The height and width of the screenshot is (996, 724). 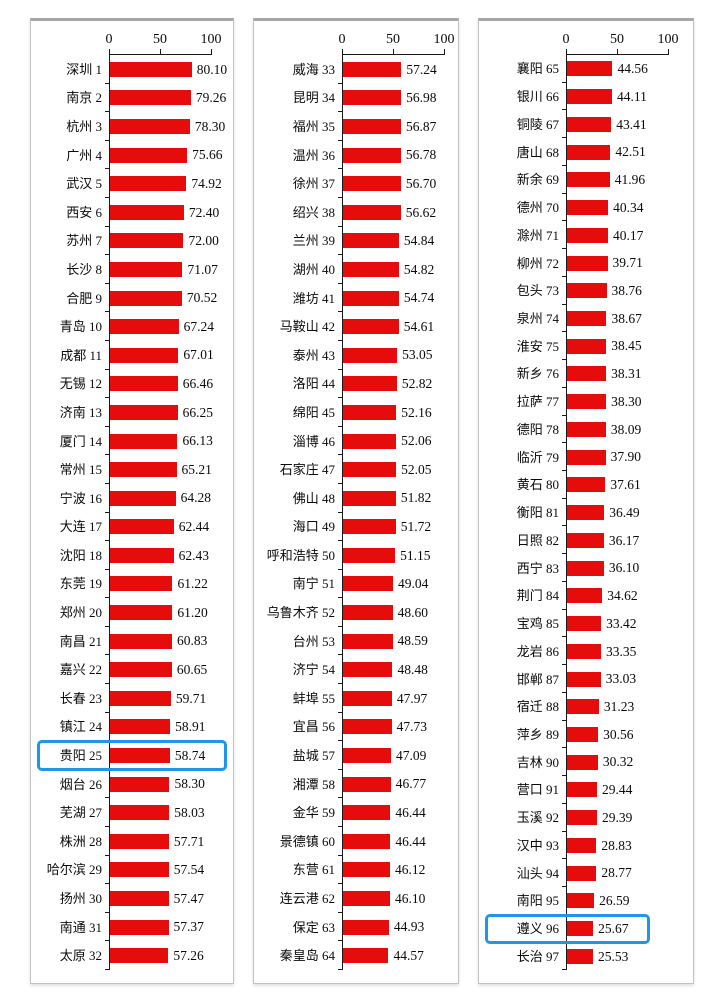 What do you see at coordinates (188, 898) in the screenshot?
I see `score-value-label: 57.47` at bounding box center [188, 898].